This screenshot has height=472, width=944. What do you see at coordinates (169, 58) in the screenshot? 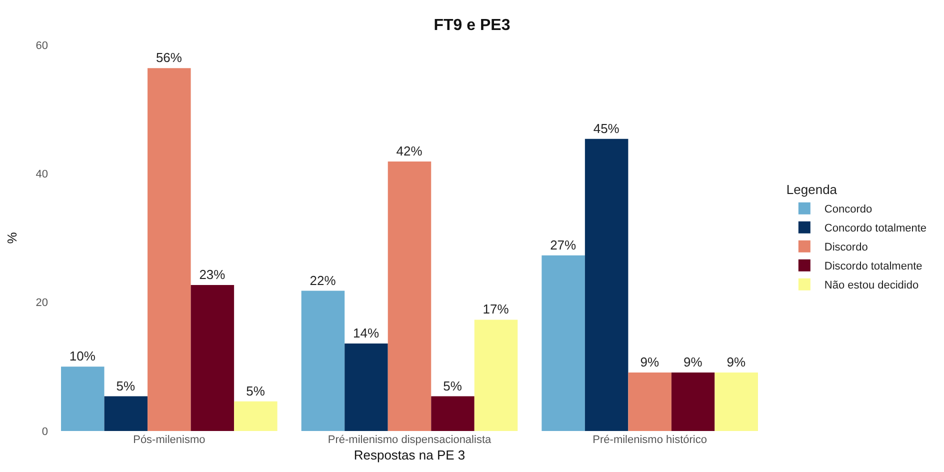
I see `data-label: 56%` at bounding box center [169, 58].